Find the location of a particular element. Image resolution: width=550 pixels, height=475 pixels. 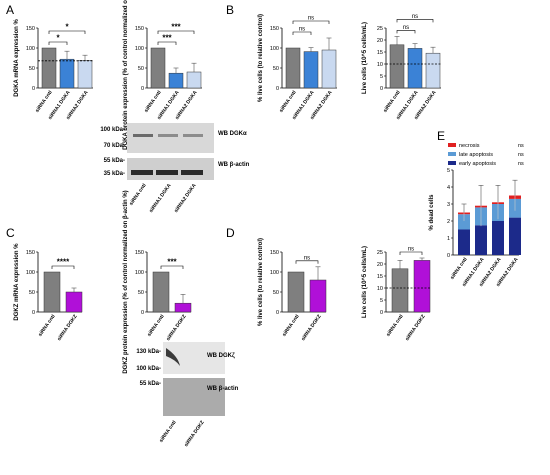

panel-letter-c: C is located at coordinates (10, 233).